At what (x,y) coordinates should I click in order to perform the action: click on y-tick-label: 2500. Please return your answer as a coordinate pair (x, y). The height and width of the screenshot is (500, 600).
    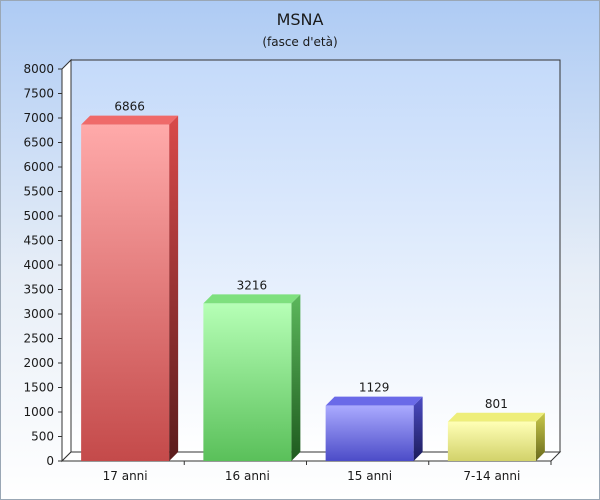
    Looking at the image, I should click on (38, 339).